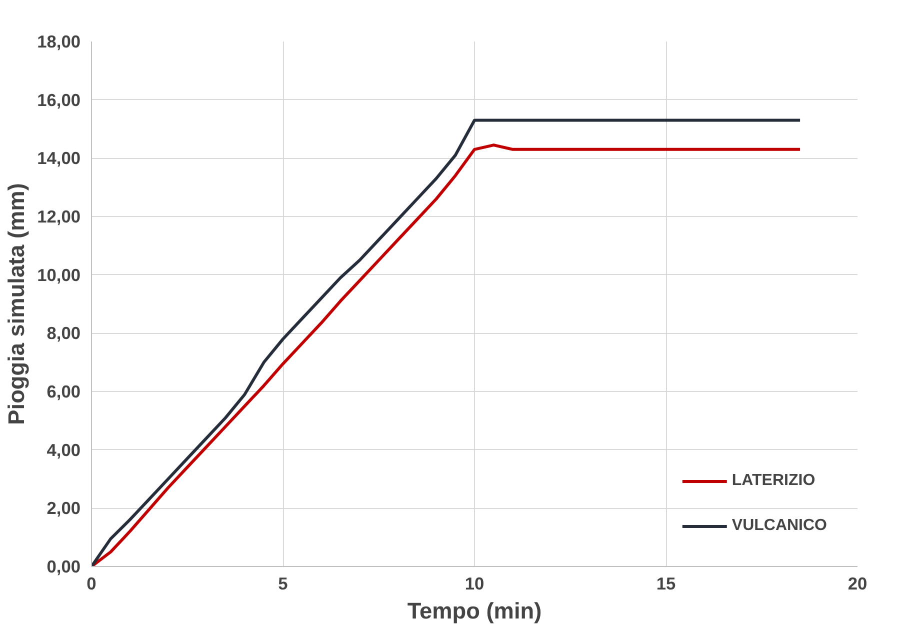  Describe the element at coordinates (63, 450) in the screenshot. I see `y-tick-label: 4,00` at that location.